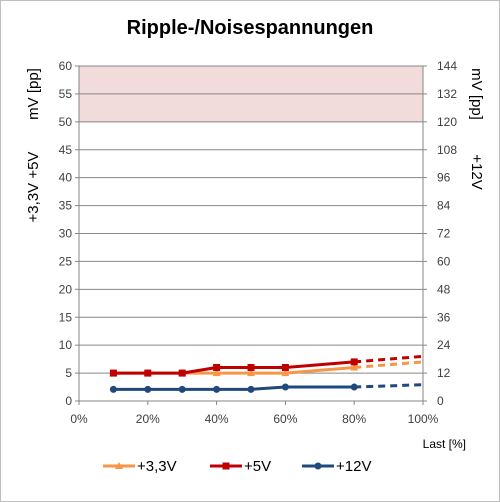  What do you see at coordinates (66, 289) in the screenshot?
I see `y-tick-left-4: 20` at bounding box center [66, 289].